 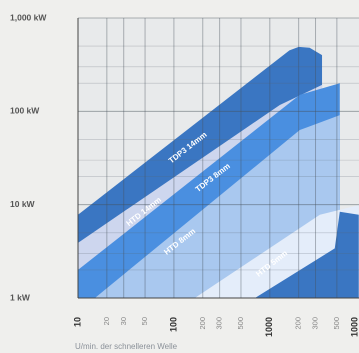 I want to click on y-tick-label: 1,000 kW, so click(x=28, y=17).